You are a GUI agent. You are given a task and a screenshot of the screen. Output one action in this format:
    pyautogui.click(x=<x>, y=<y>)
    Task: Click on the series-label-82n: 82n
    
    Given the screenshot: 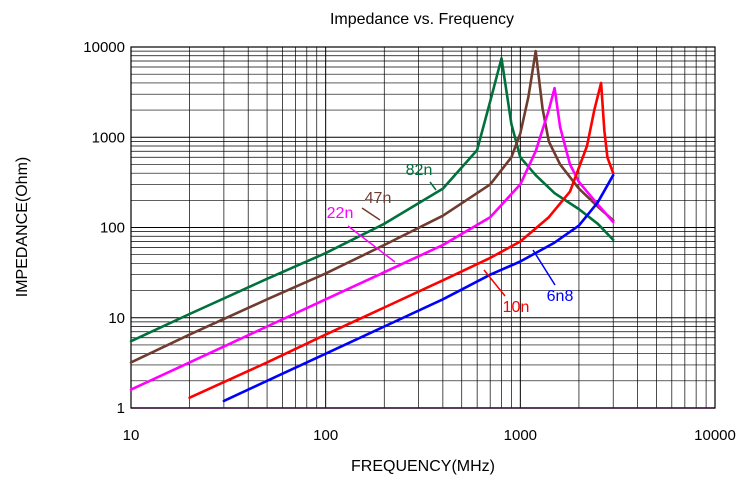 What is the action you would take?
    pyautogui.click(x=419, y=170)
    